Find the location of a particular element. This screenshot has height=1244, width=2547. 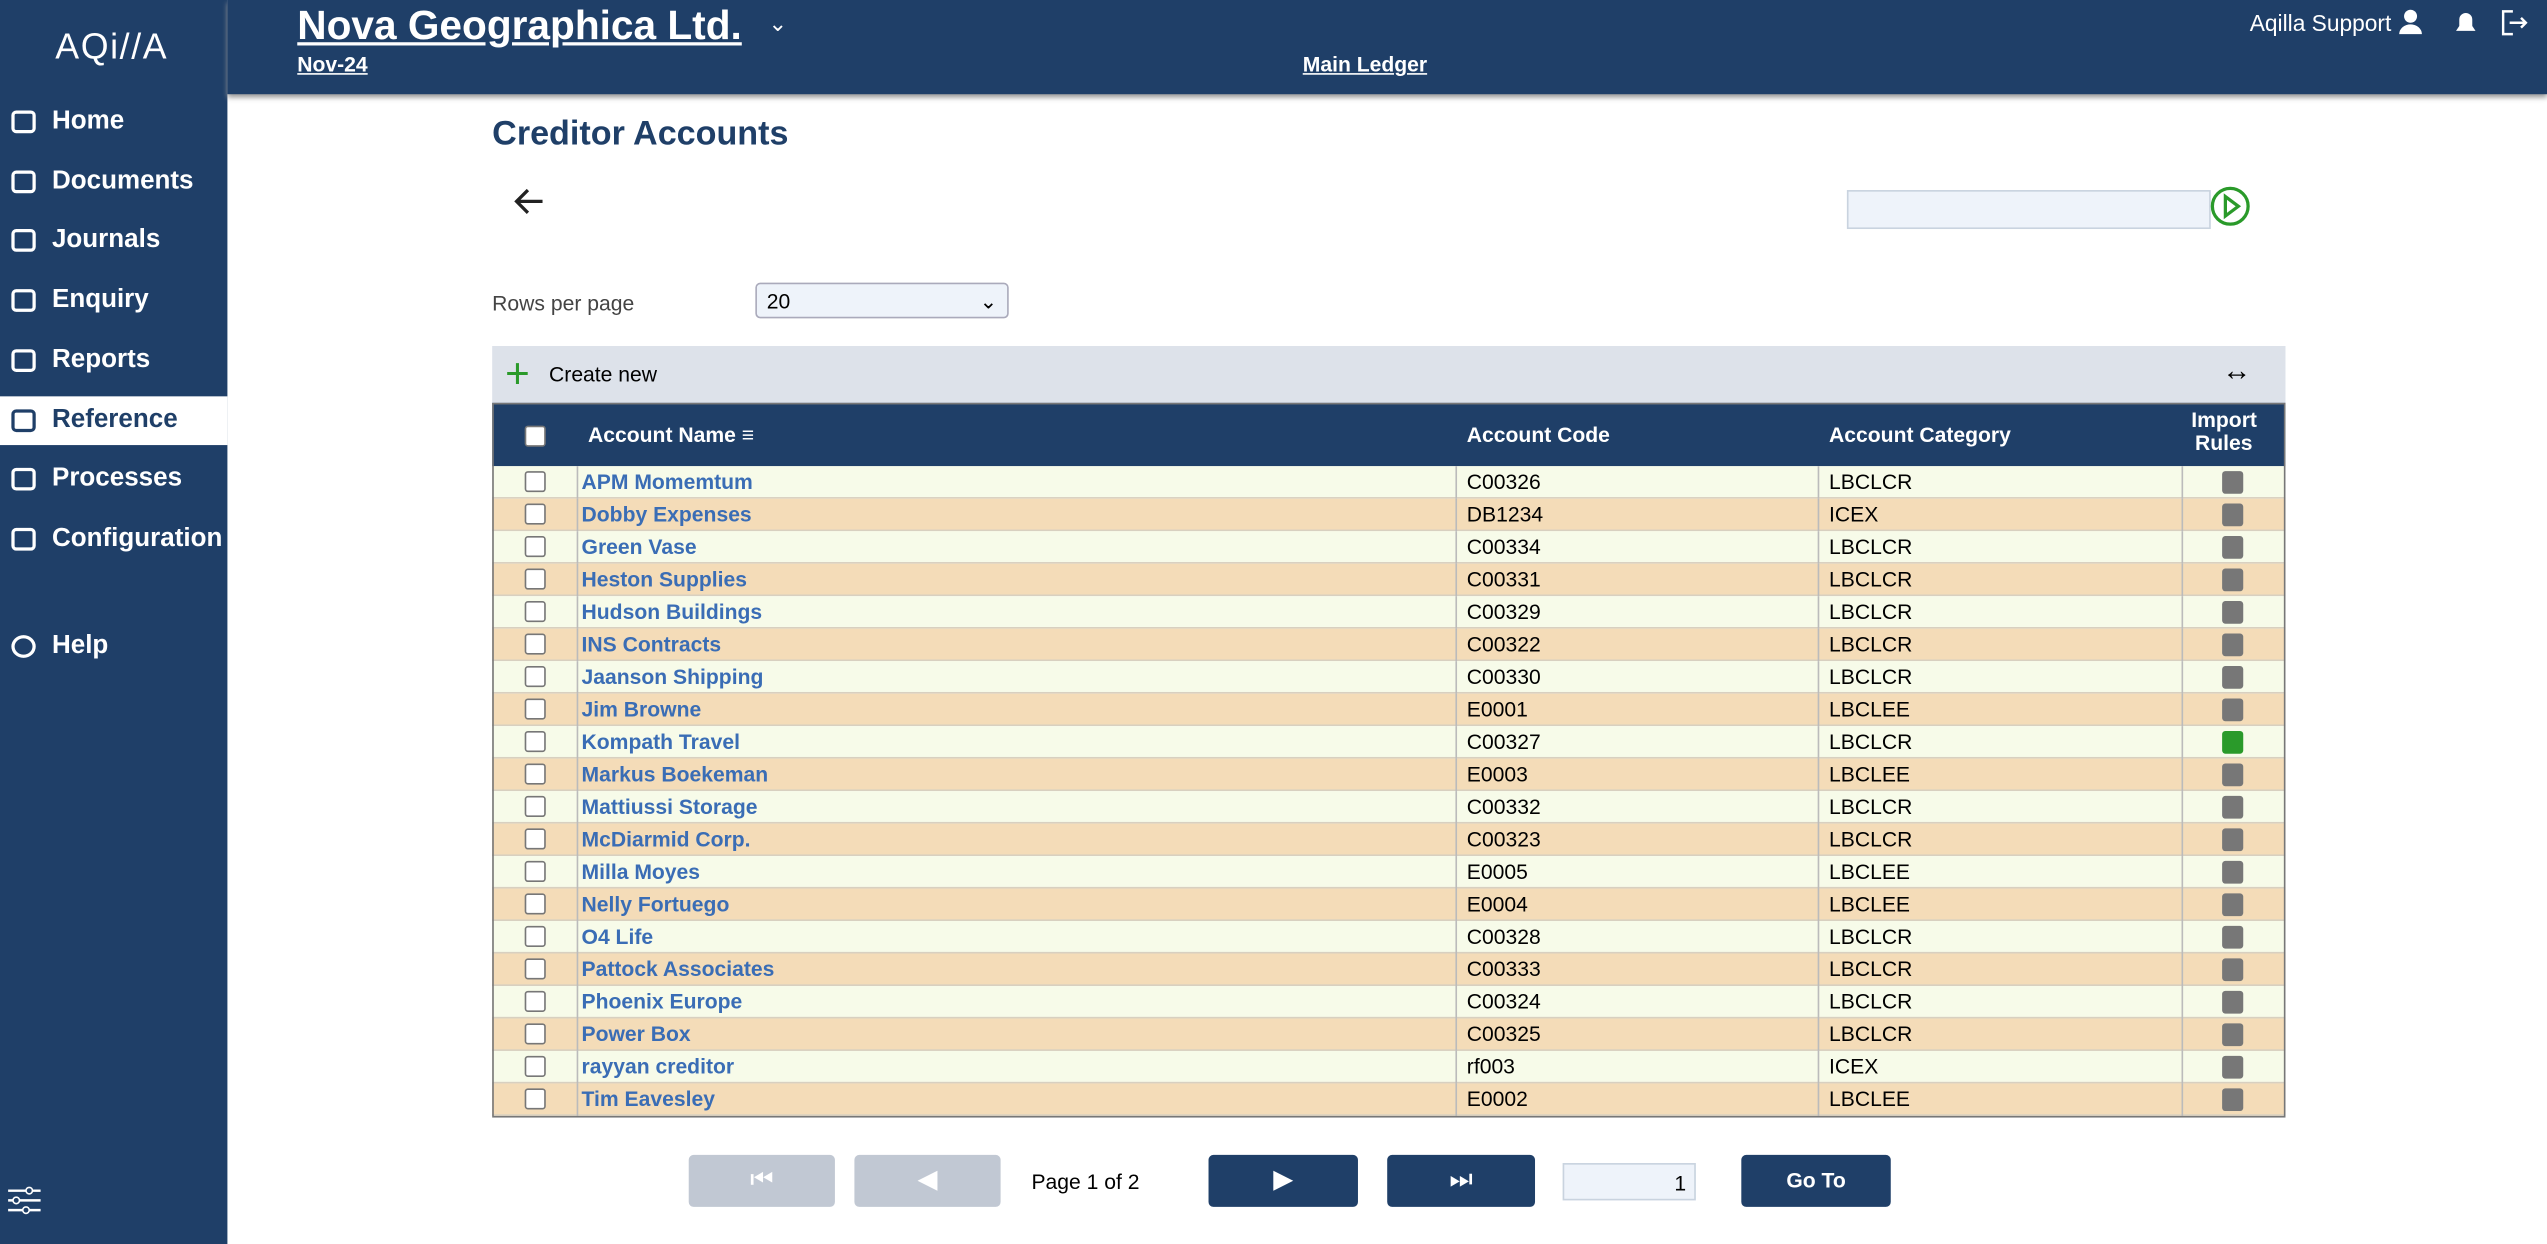

account-category: LBCLEE is located at coordinates (1870, 774).